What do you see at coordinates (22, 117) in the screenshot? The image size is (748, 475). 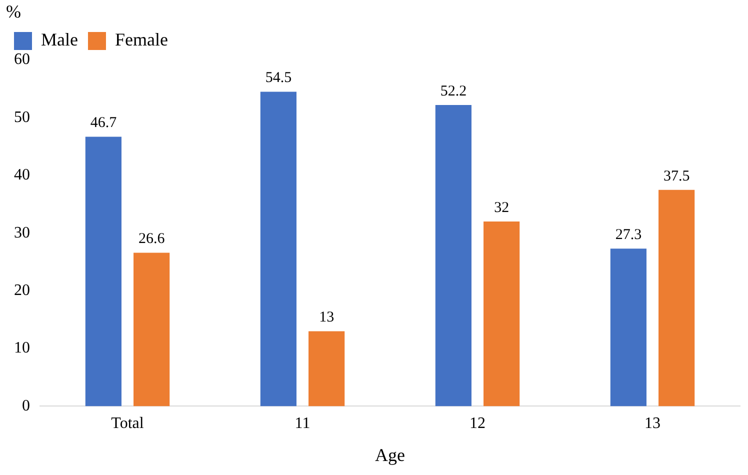 I see `y-tick-label: 50` at bounding box center [22, 117].